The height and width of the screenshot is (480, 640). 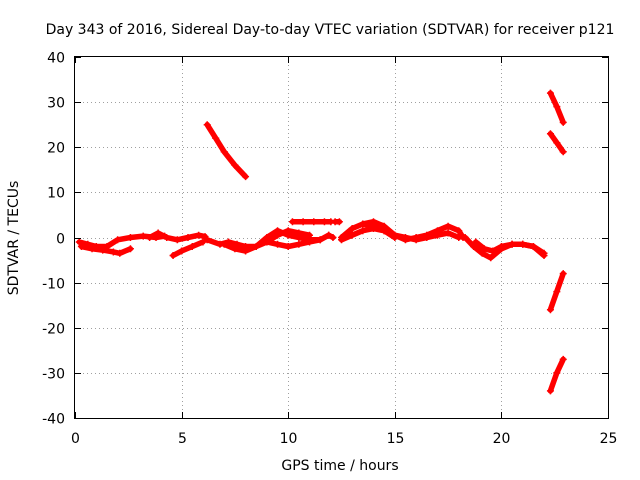 What do you see at coordinates (53, 375) in the screenshot?
I see `y-tick-label: -30` at bounding box center [53, 375].